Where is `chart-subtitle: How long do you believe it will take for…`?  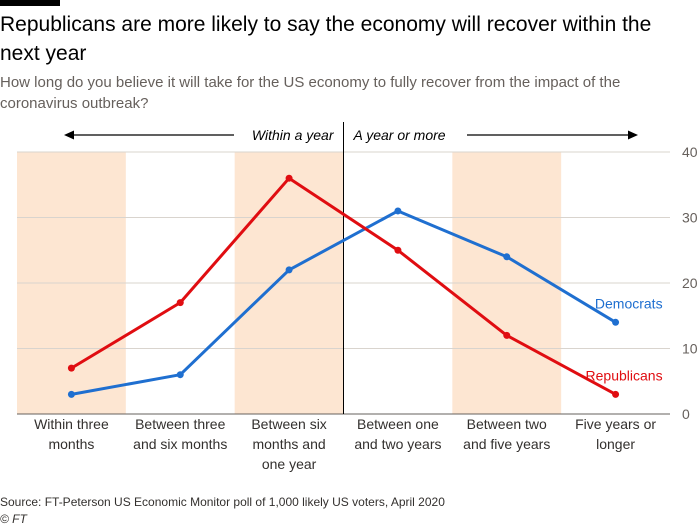 chart-subtitle: How long do you believe it will take for… is located at coordinates (310, 93).